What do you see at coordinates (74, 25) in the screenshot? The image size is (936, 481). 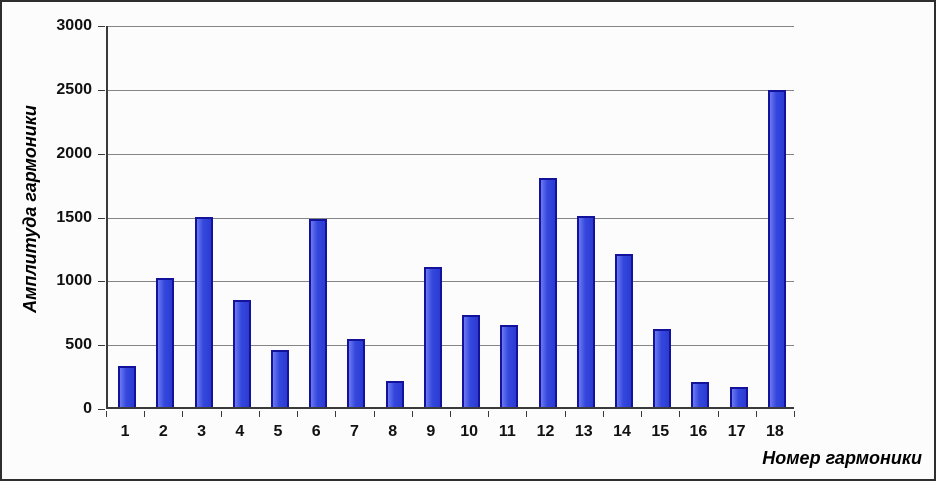 I see `y-tick-label: 3000` at bounding box center [74, 25].